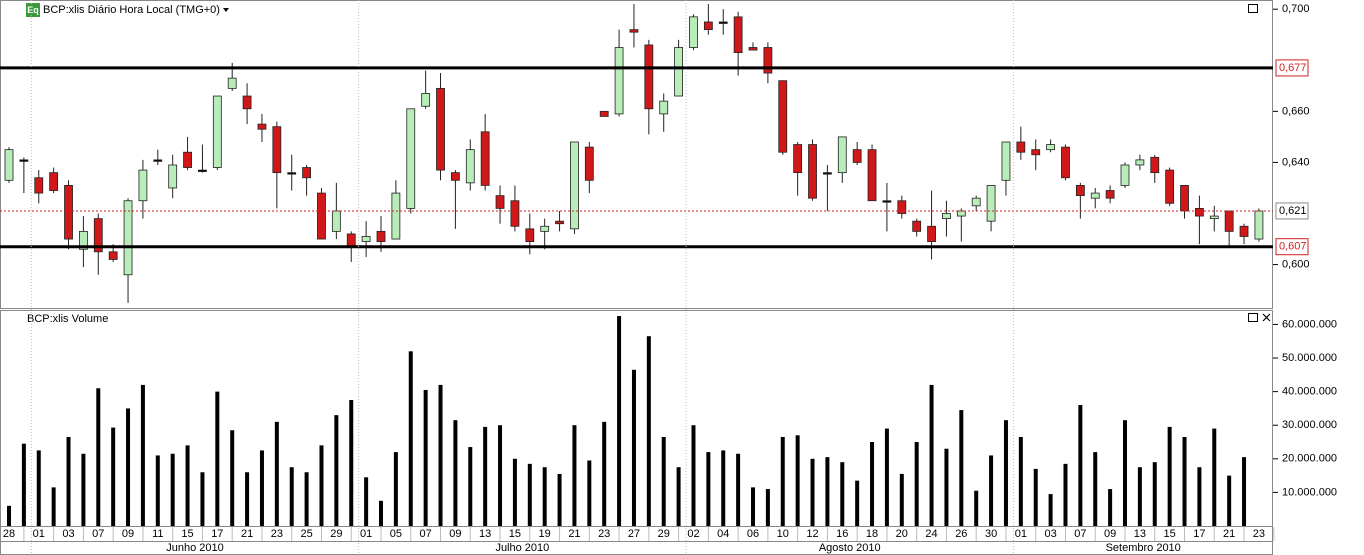 The width and height of the screenshot is (1364, 555). What do you see at coordinates (545, 534) in the screenshot?
I see `x-tick-label: 19` at bounding box center [545, 534].